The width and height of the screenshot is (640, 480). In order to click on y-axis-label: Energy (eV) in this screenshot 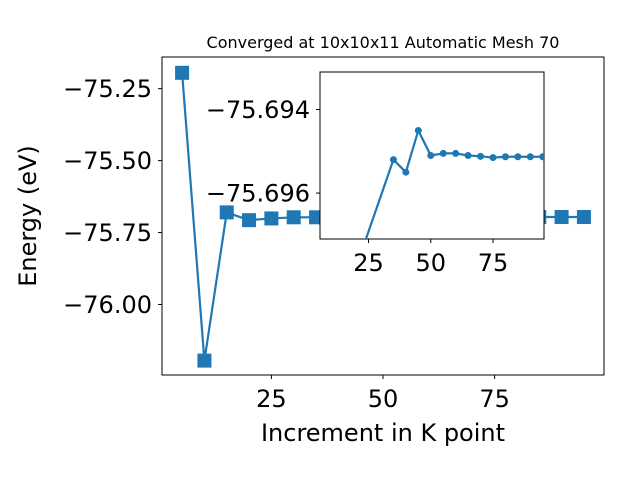, I will do `click(28, 216)`.